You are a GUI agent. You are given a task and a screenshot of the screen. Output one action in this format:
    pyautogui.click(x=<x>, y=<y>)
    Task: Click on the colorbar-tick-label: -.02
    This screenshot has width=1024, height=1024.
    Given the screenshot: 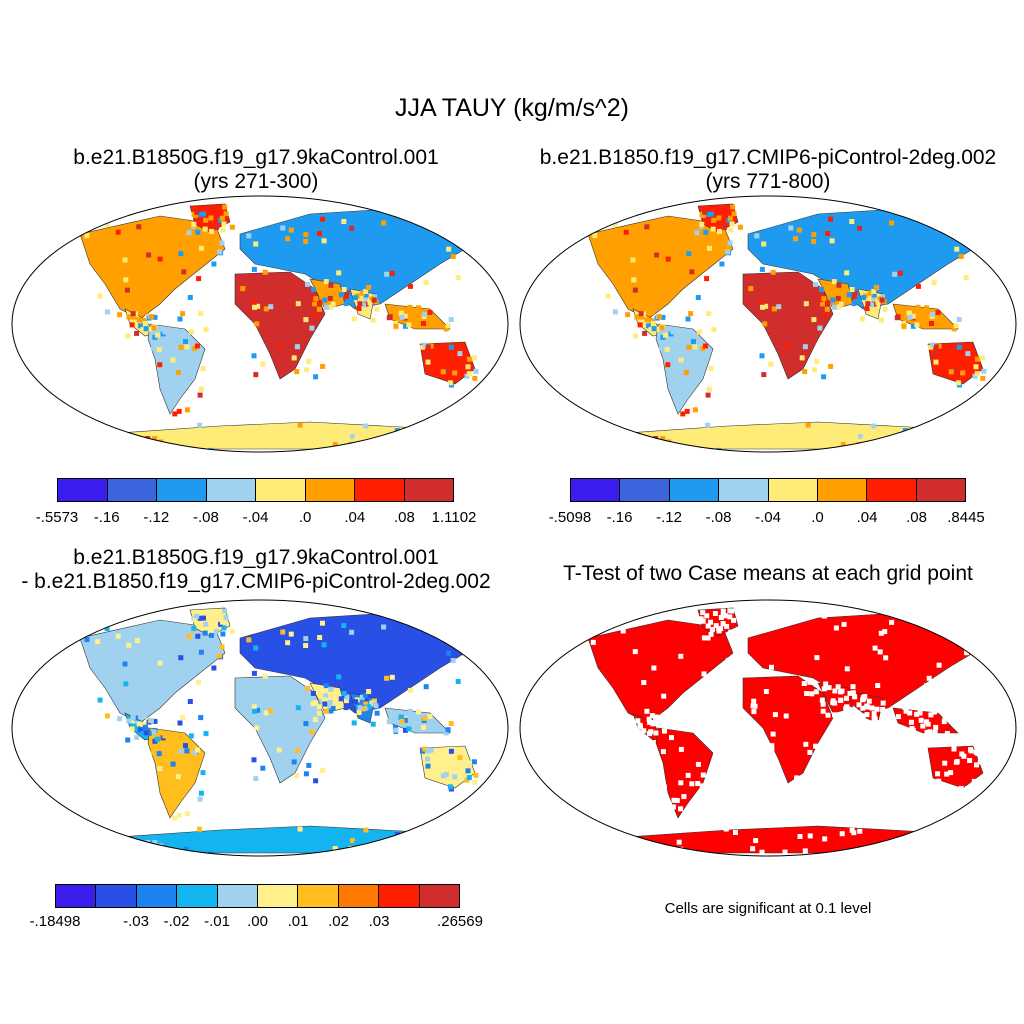 What is the action you would take?
    pyautogui.click(x=176, y=921)
    